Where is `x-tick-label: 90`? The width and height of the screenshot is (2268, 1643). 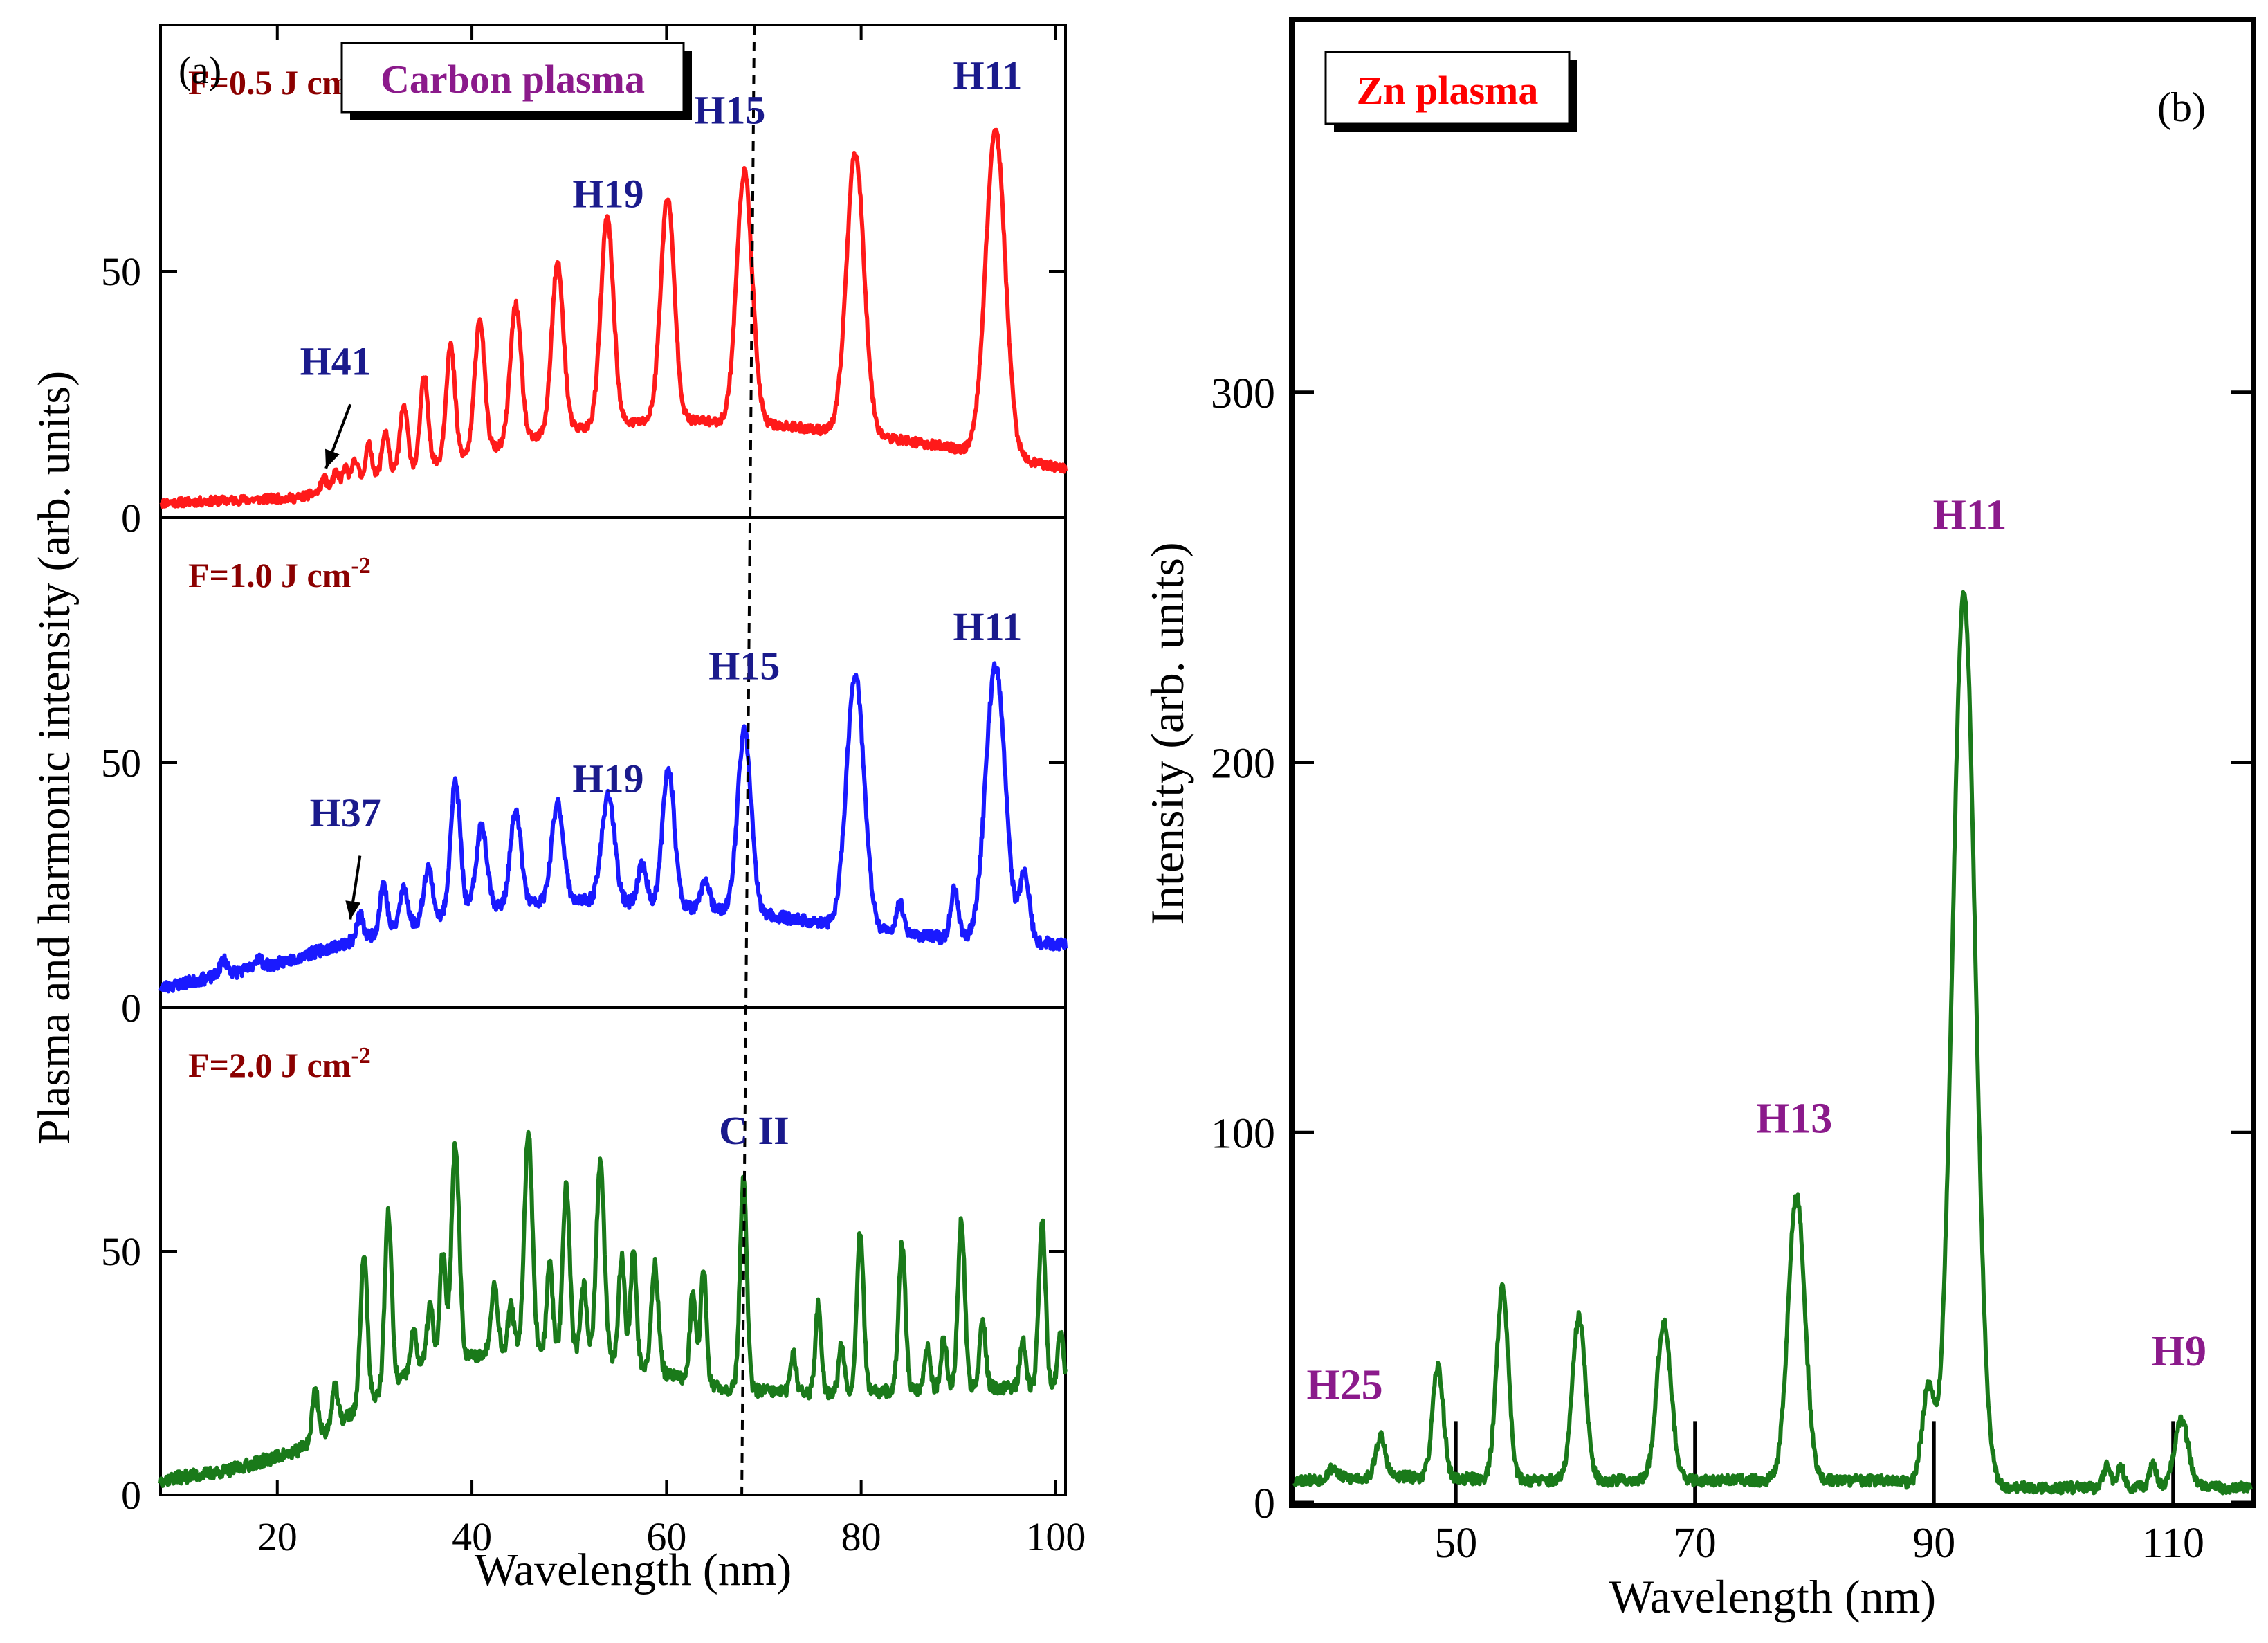 x-tick-label: 90 is located at coordinates (1933, 1543).